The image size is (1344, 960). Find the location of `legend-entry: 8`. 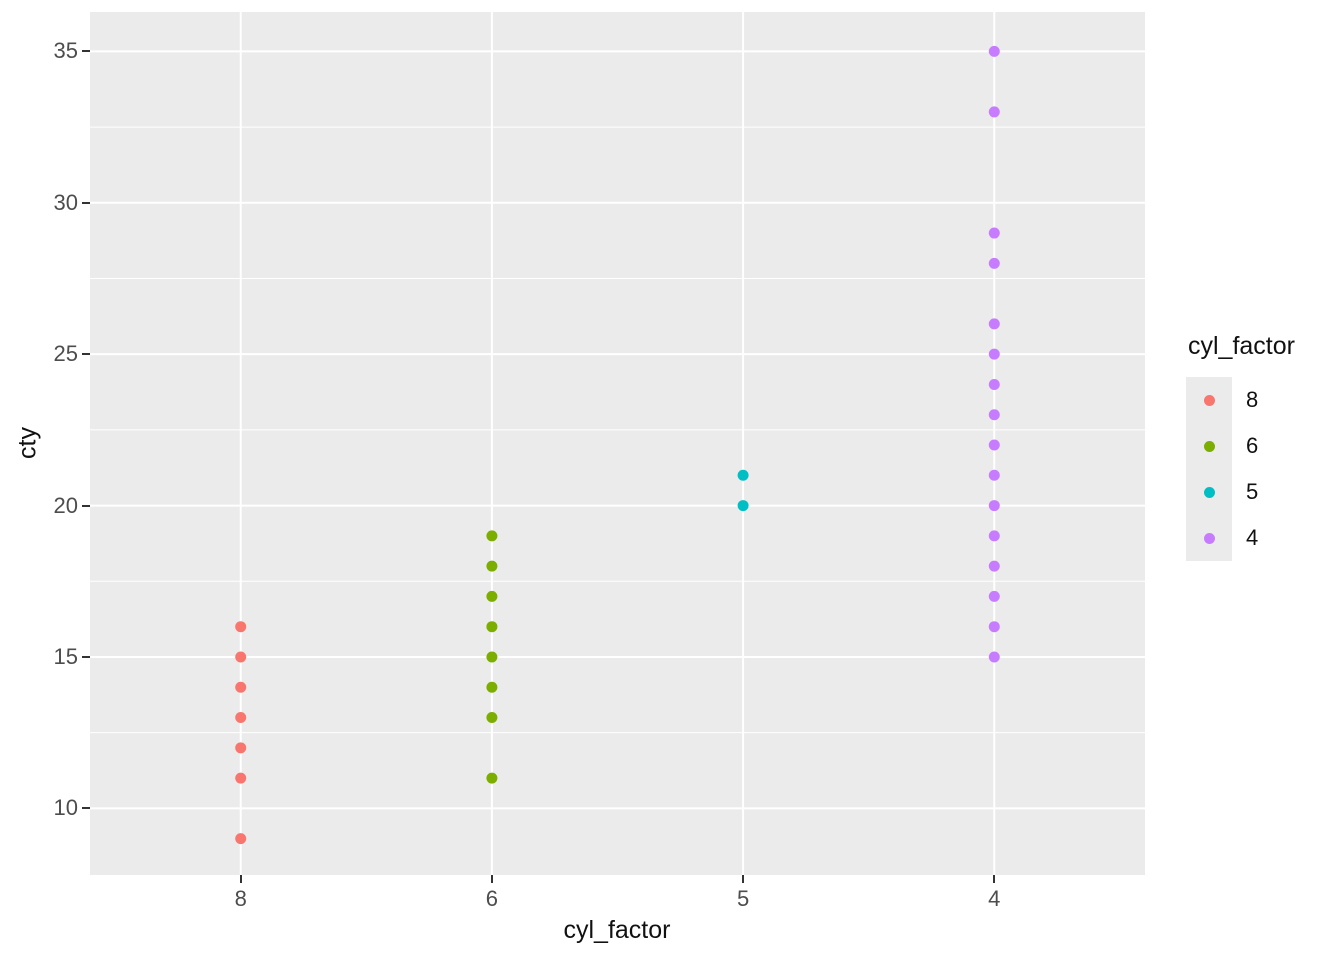

legend-entry: 8 is located at coordinates (1263, 400).